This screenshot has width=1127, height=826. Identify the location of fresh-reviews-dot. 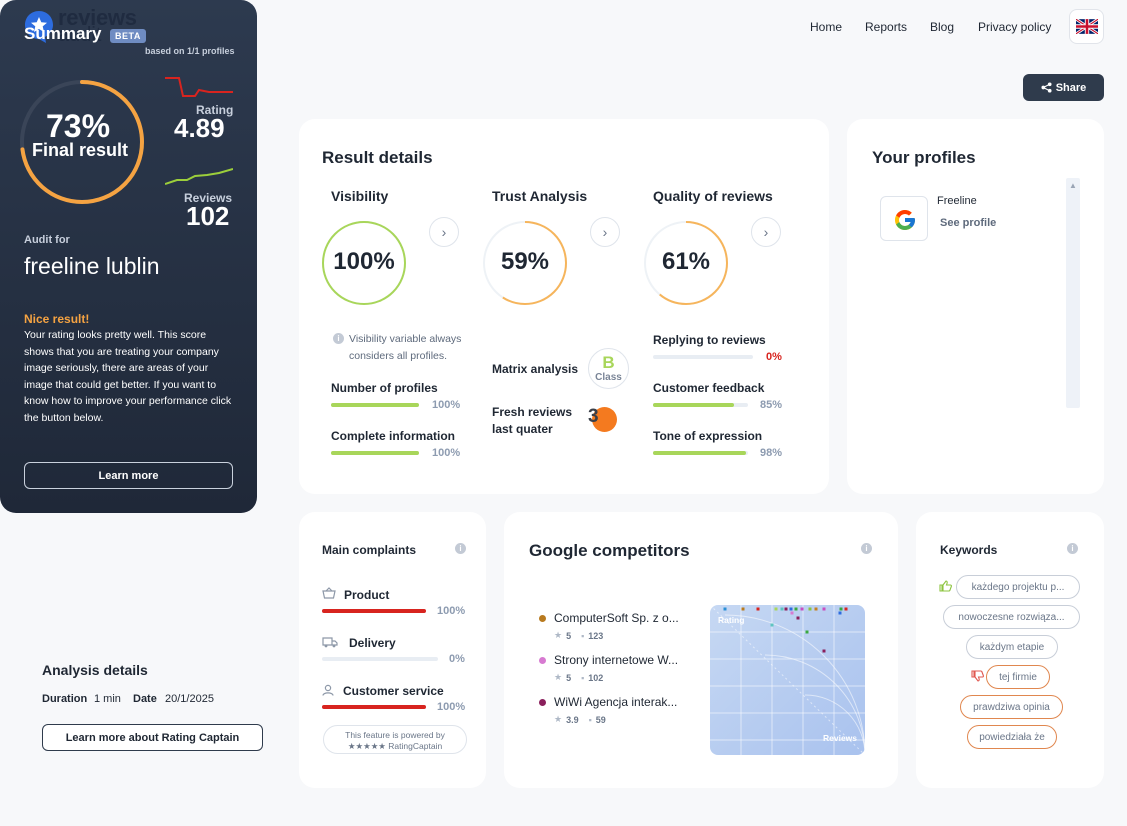
(604, 419).